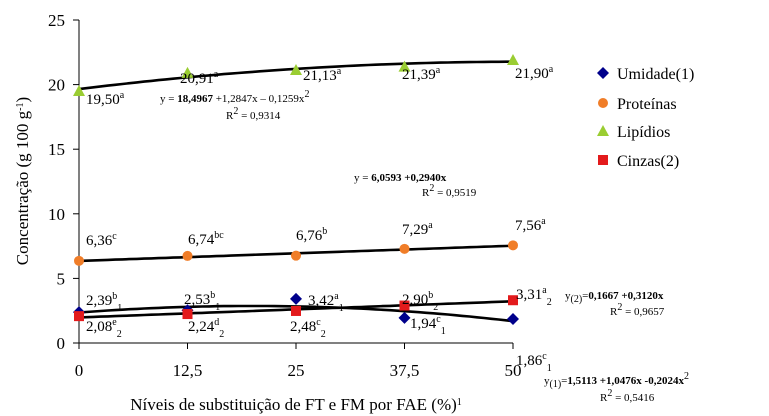 Image resolution: width=769 pixels, height=416 pixels. I want to click on data-label-value: 6,36, so click(99, 241).